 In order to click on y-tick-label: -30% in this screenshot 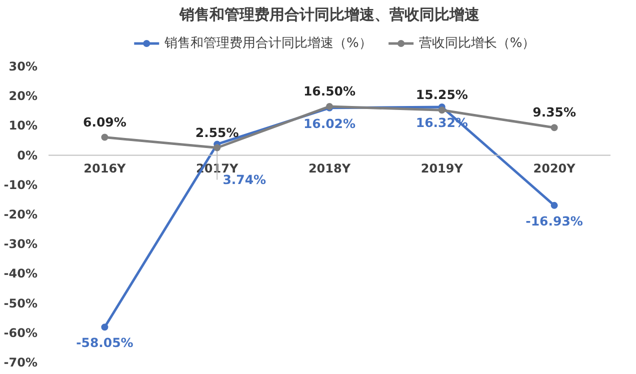, I will do `click(21, 244)`.